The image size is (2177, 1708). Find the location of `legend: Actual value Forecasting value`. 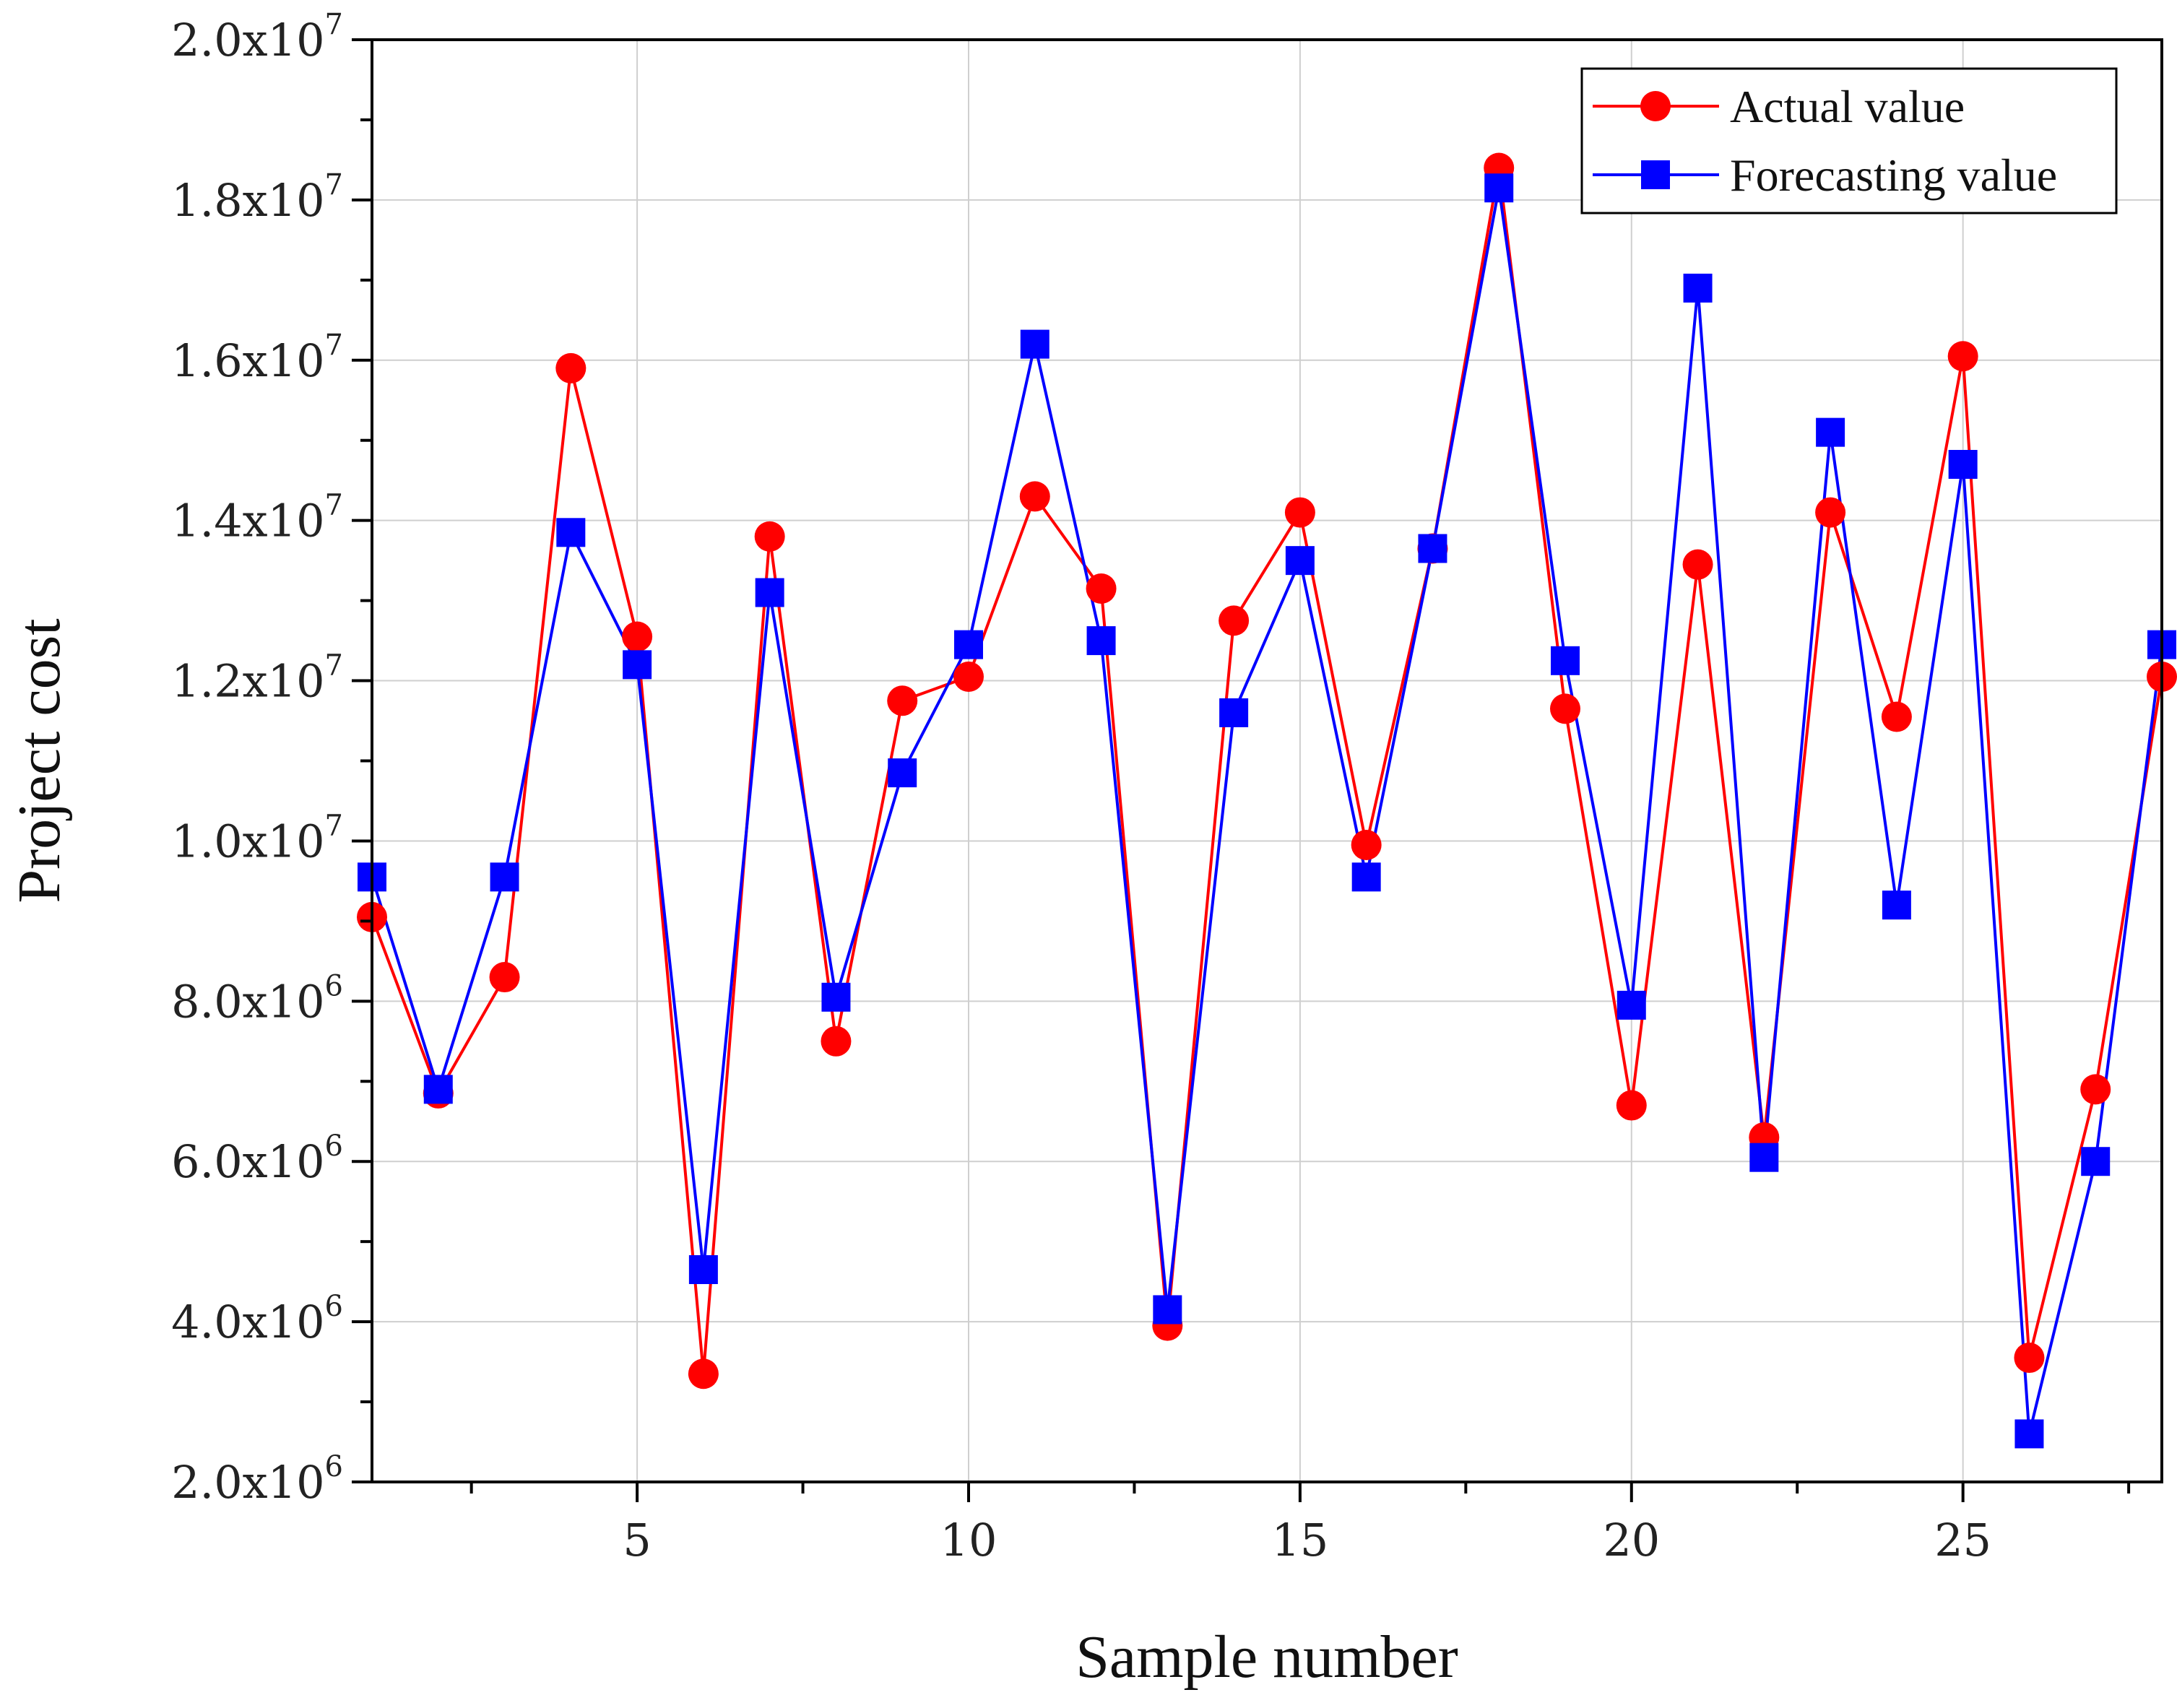

legend: Actual value Forecasting value is located at coordinates (1849, 140).